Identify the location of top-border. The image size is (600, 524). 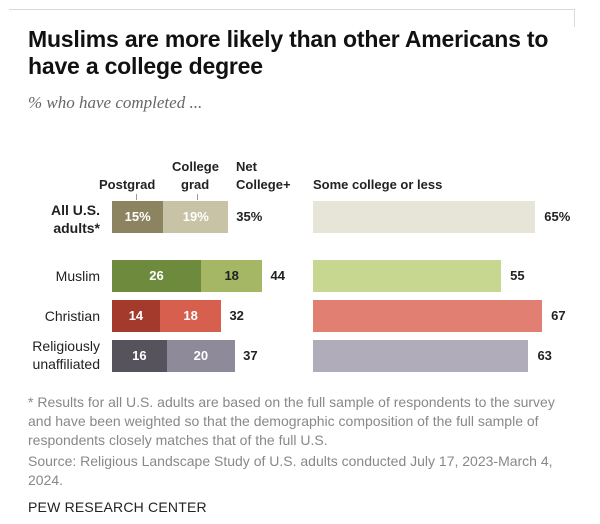
(292, 9).